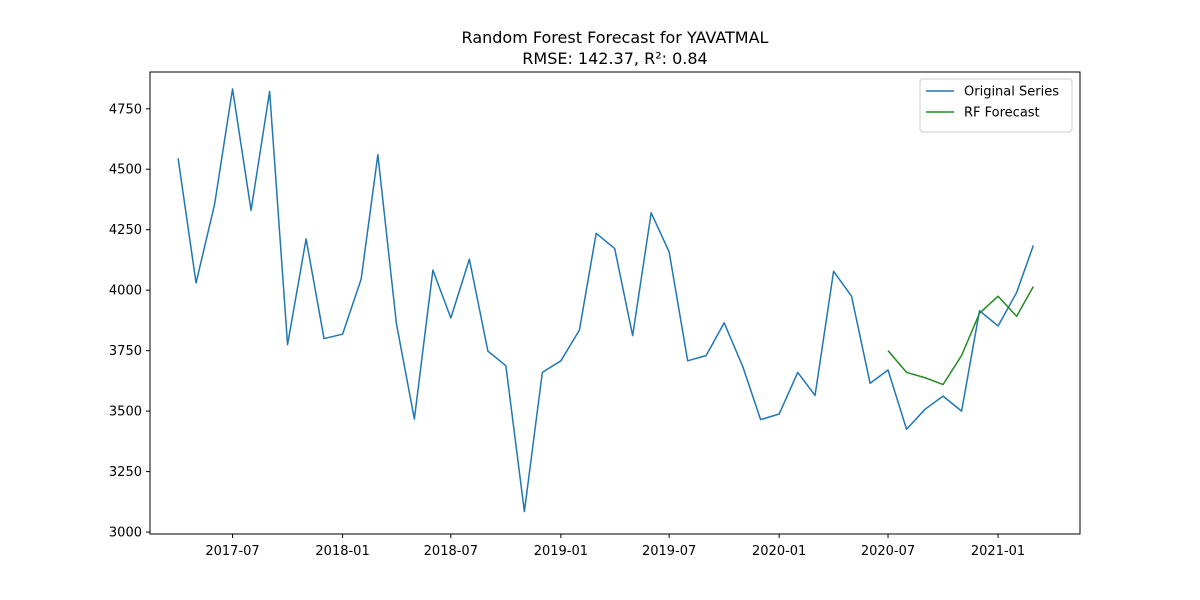 The image size is (1200, 600). I want to click on legend: Original Series RF Forecast, so click(996, 105).